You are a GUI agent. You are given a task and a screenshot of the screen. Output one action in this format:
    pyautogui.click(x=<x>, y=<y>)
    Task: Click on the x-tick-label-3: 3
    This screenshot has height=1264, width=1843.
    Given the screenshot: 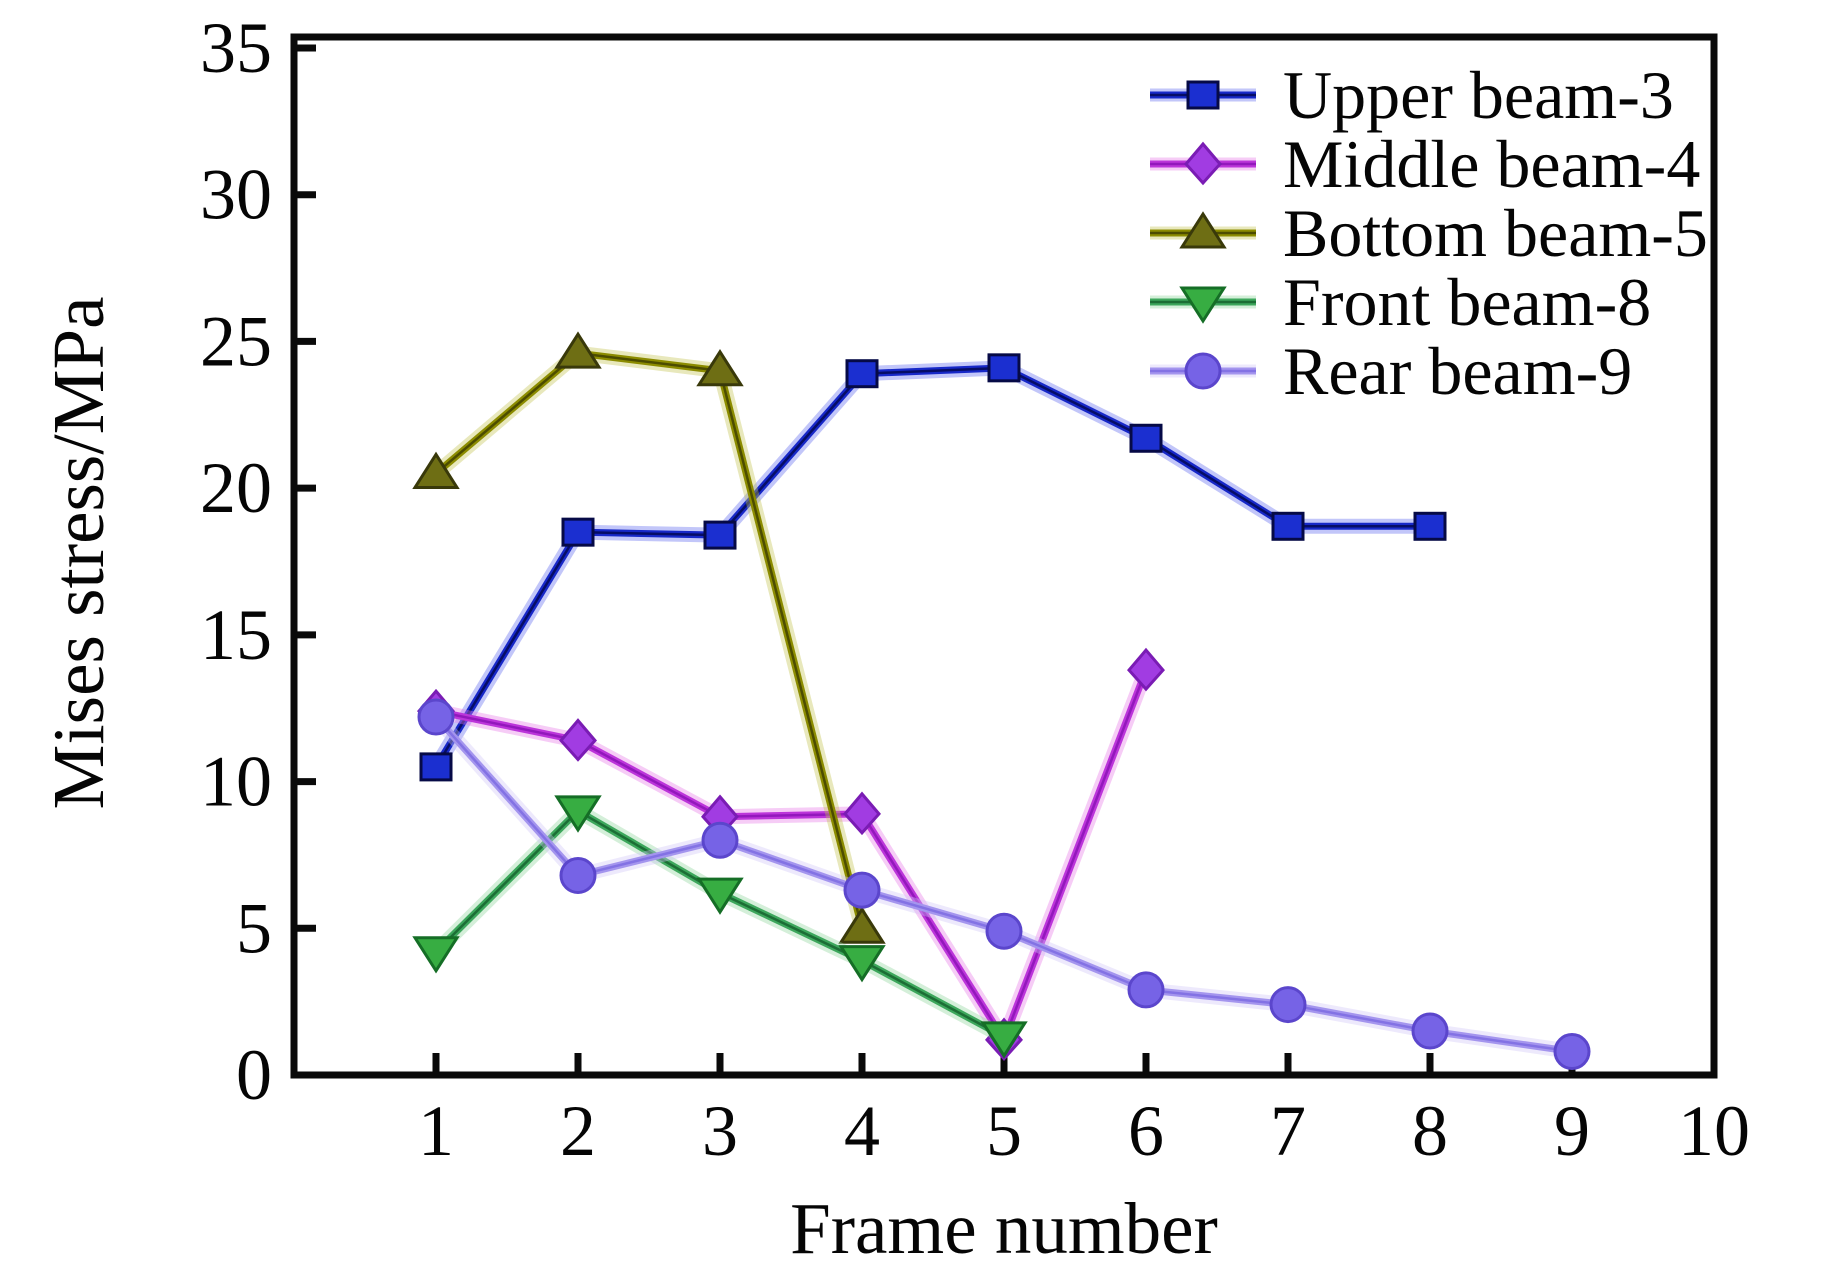 What is the action you would take?
    pyautogui.click(x=720, y=1131)
    